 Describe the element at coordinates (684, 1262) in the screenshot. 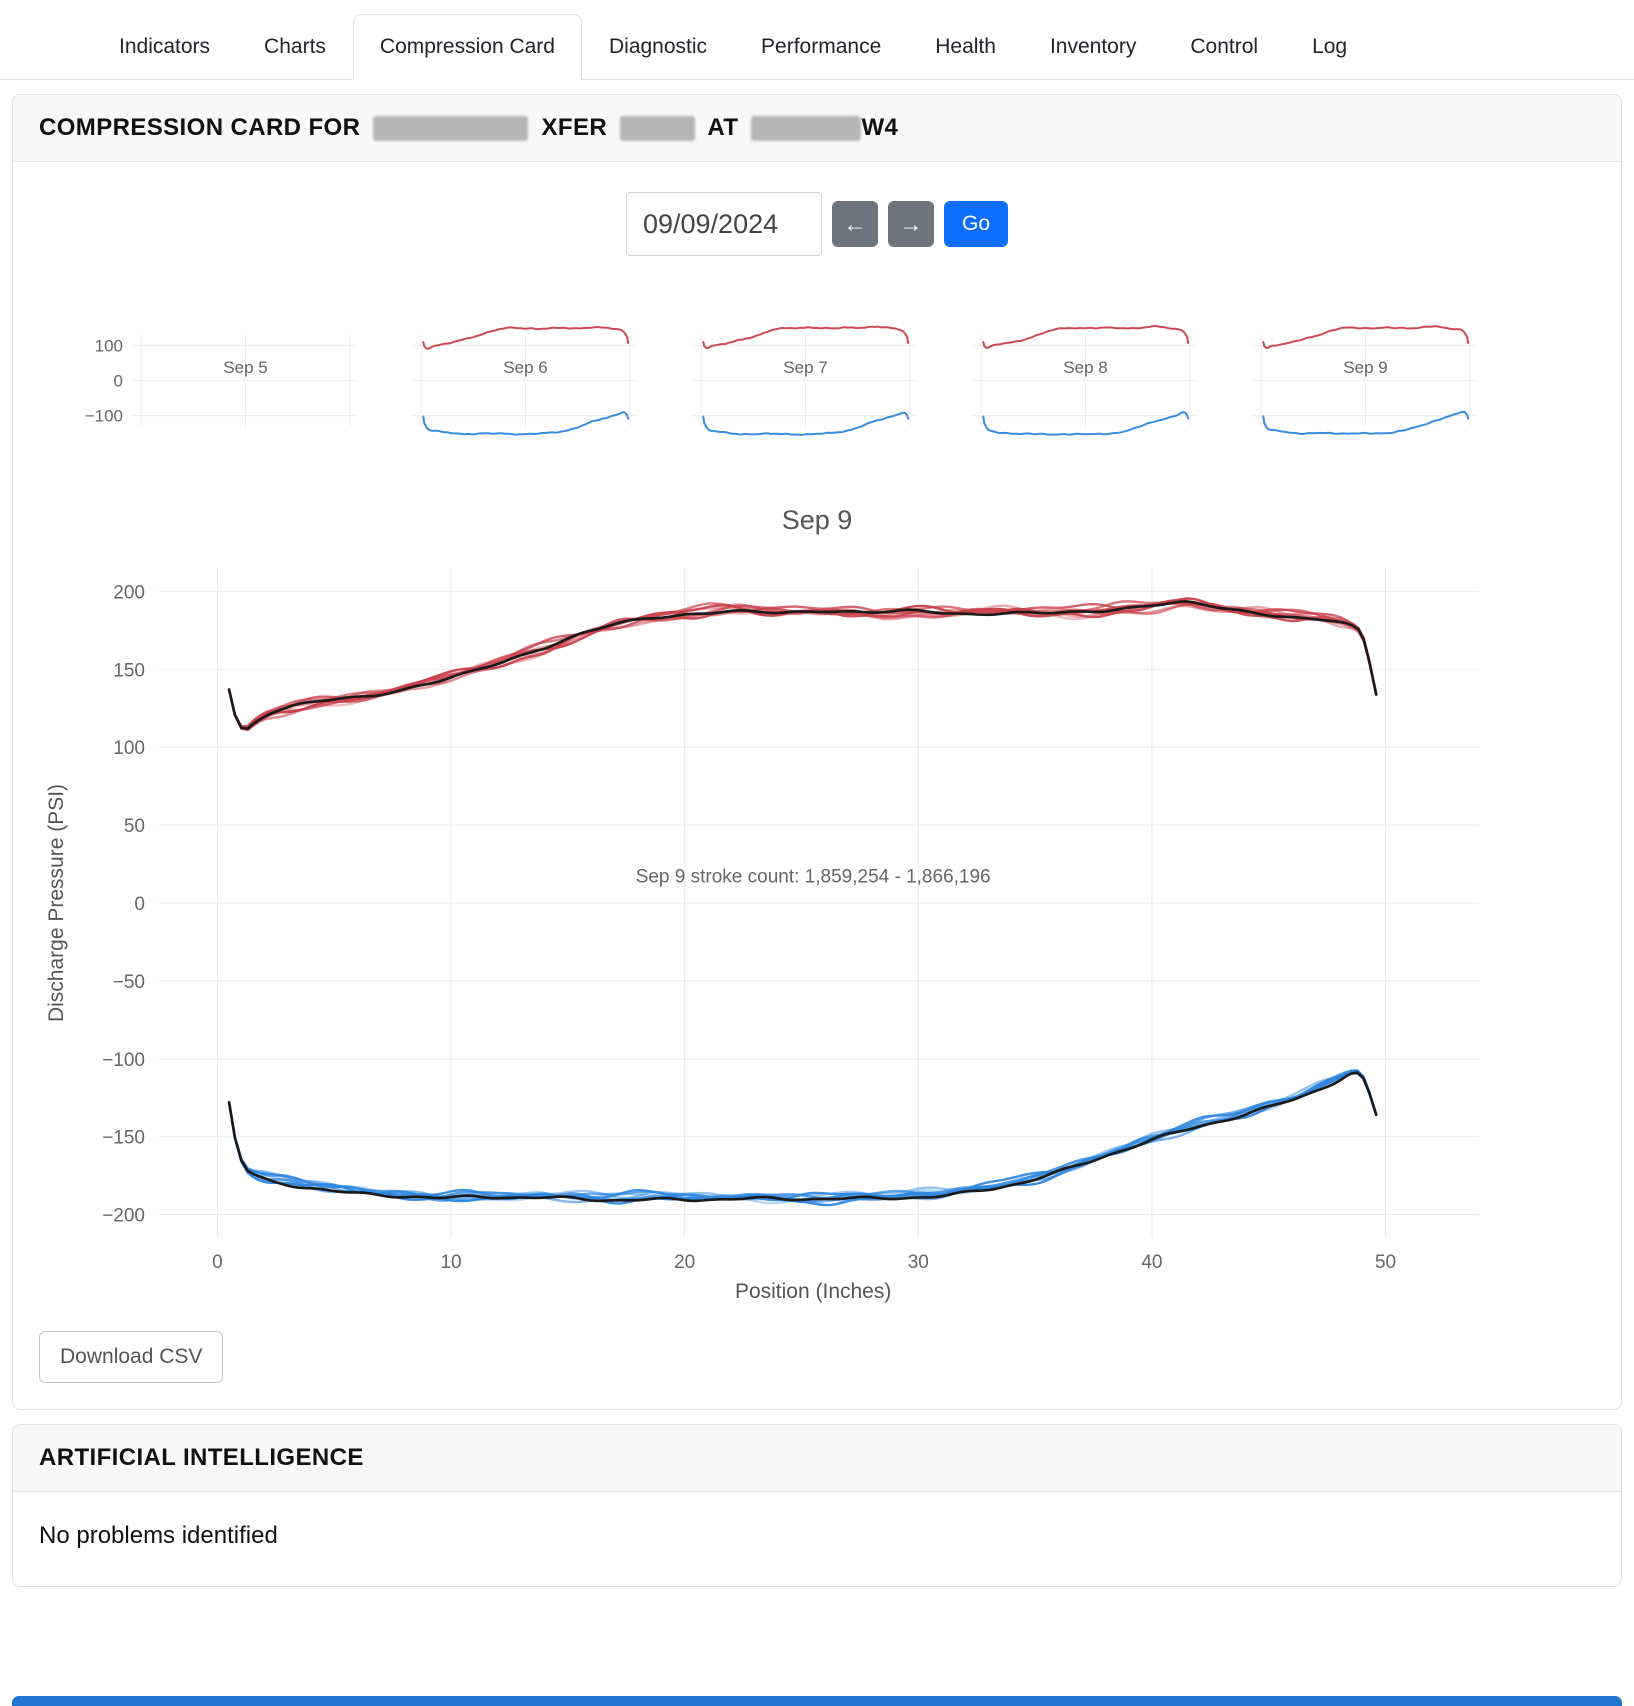

I see `x-tick-label: 20` at that location.